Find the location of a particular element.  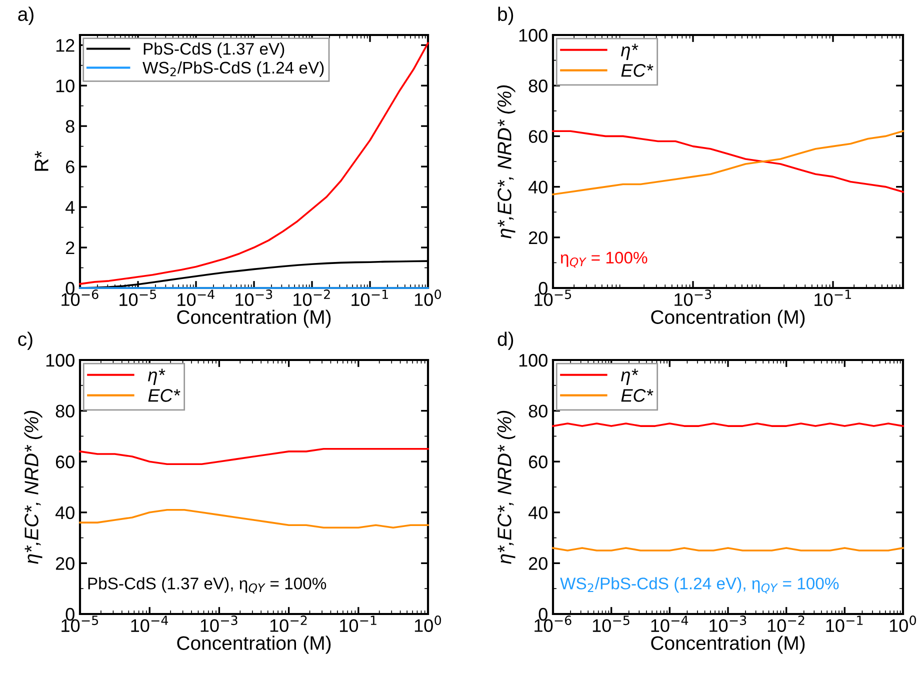

y-tick-label: 4 is located at coordinates (70, 207).